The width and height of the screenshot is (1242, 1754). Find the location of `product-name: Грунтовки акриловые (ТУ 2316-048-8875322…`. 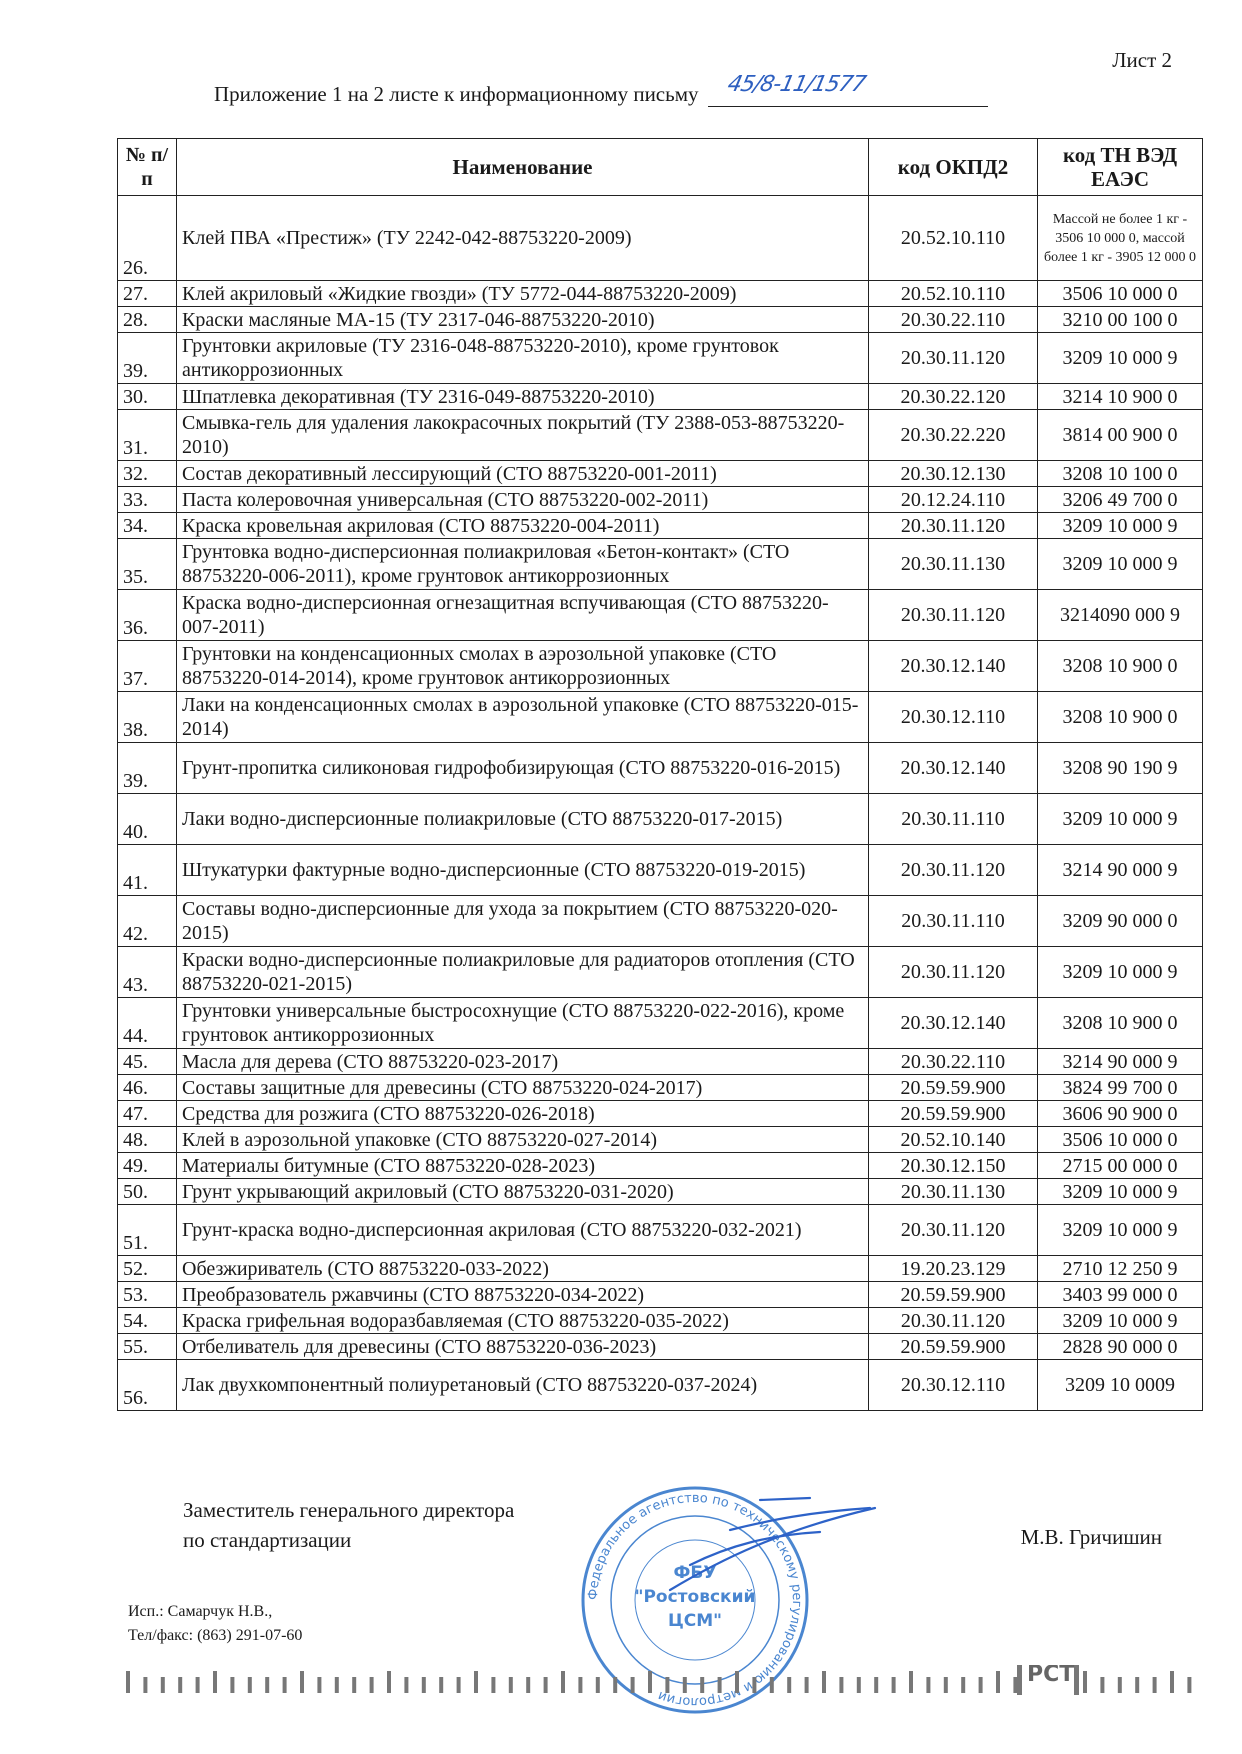

product-name: Грунтовки акриловые (ТУ 2316-048-8875322… is located at coordinates (522, 358).